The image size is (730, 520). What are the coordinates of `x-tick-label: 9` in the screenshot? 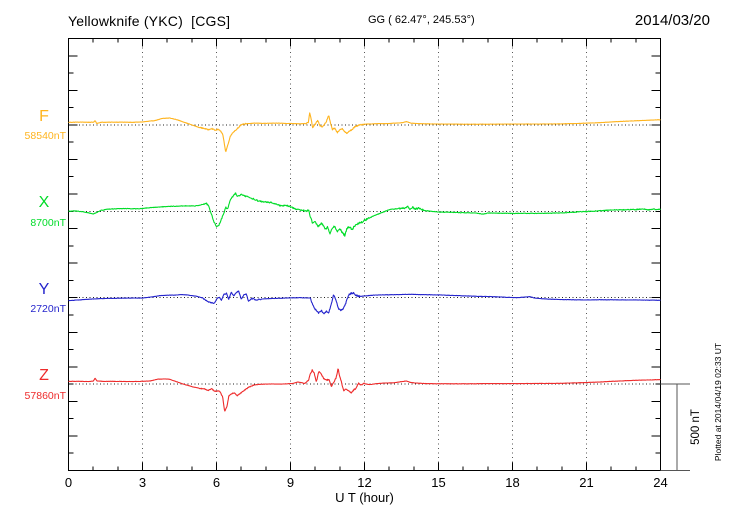 It's located at (290, 482).